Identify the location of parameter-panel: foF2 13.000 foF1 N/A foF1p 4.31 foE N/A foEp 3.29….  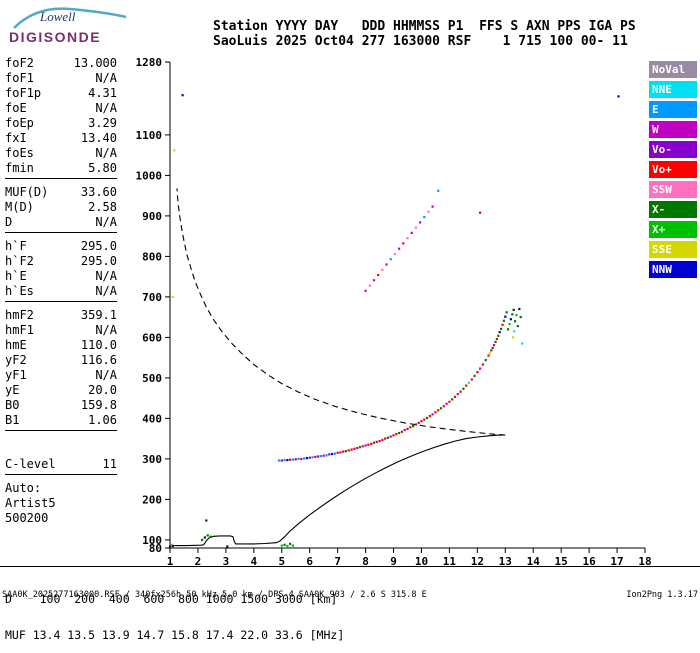
(61, 295).